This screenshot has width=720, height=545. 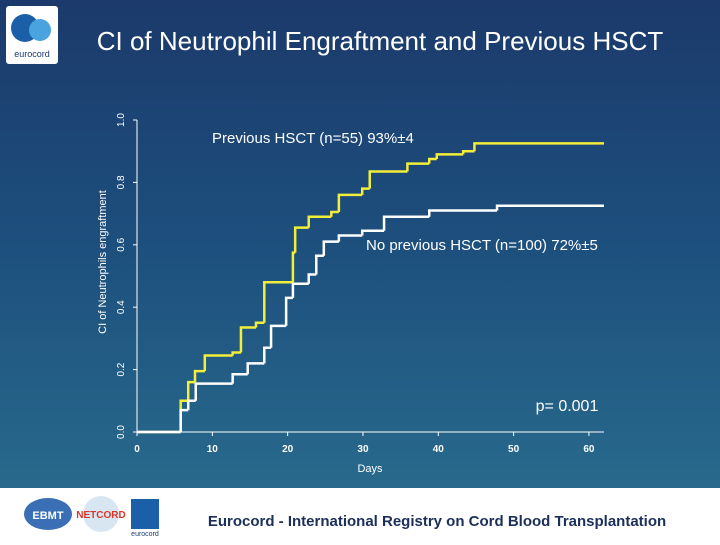 I want to click on y-tick-label: 0.4, so click(x=121, y=307).